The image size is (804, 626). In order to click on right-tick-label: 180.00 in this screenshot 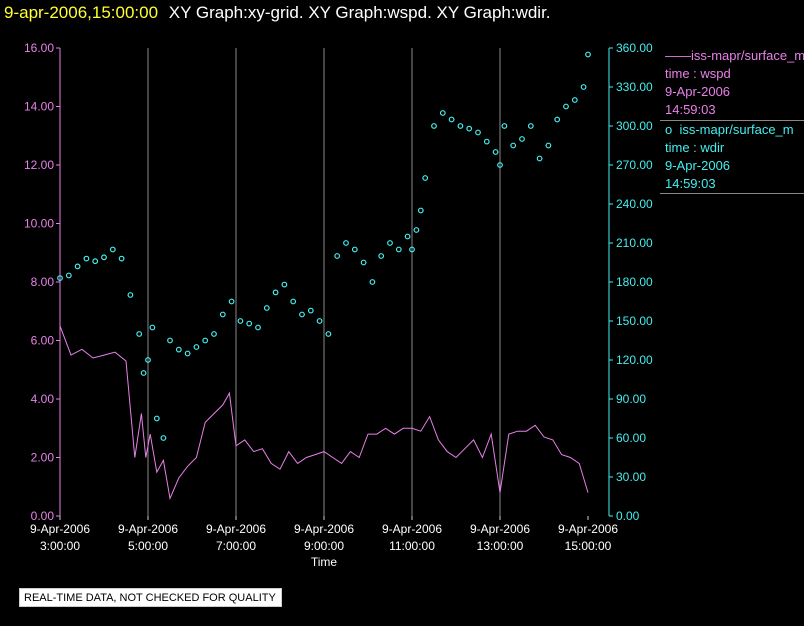, I will do `click(634, 282)`.